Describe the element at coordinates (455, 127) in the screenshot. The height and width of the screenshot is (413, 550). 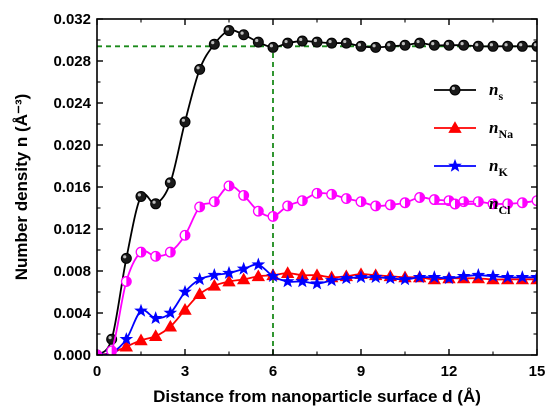
I see `legend-marker-nna` at that location.